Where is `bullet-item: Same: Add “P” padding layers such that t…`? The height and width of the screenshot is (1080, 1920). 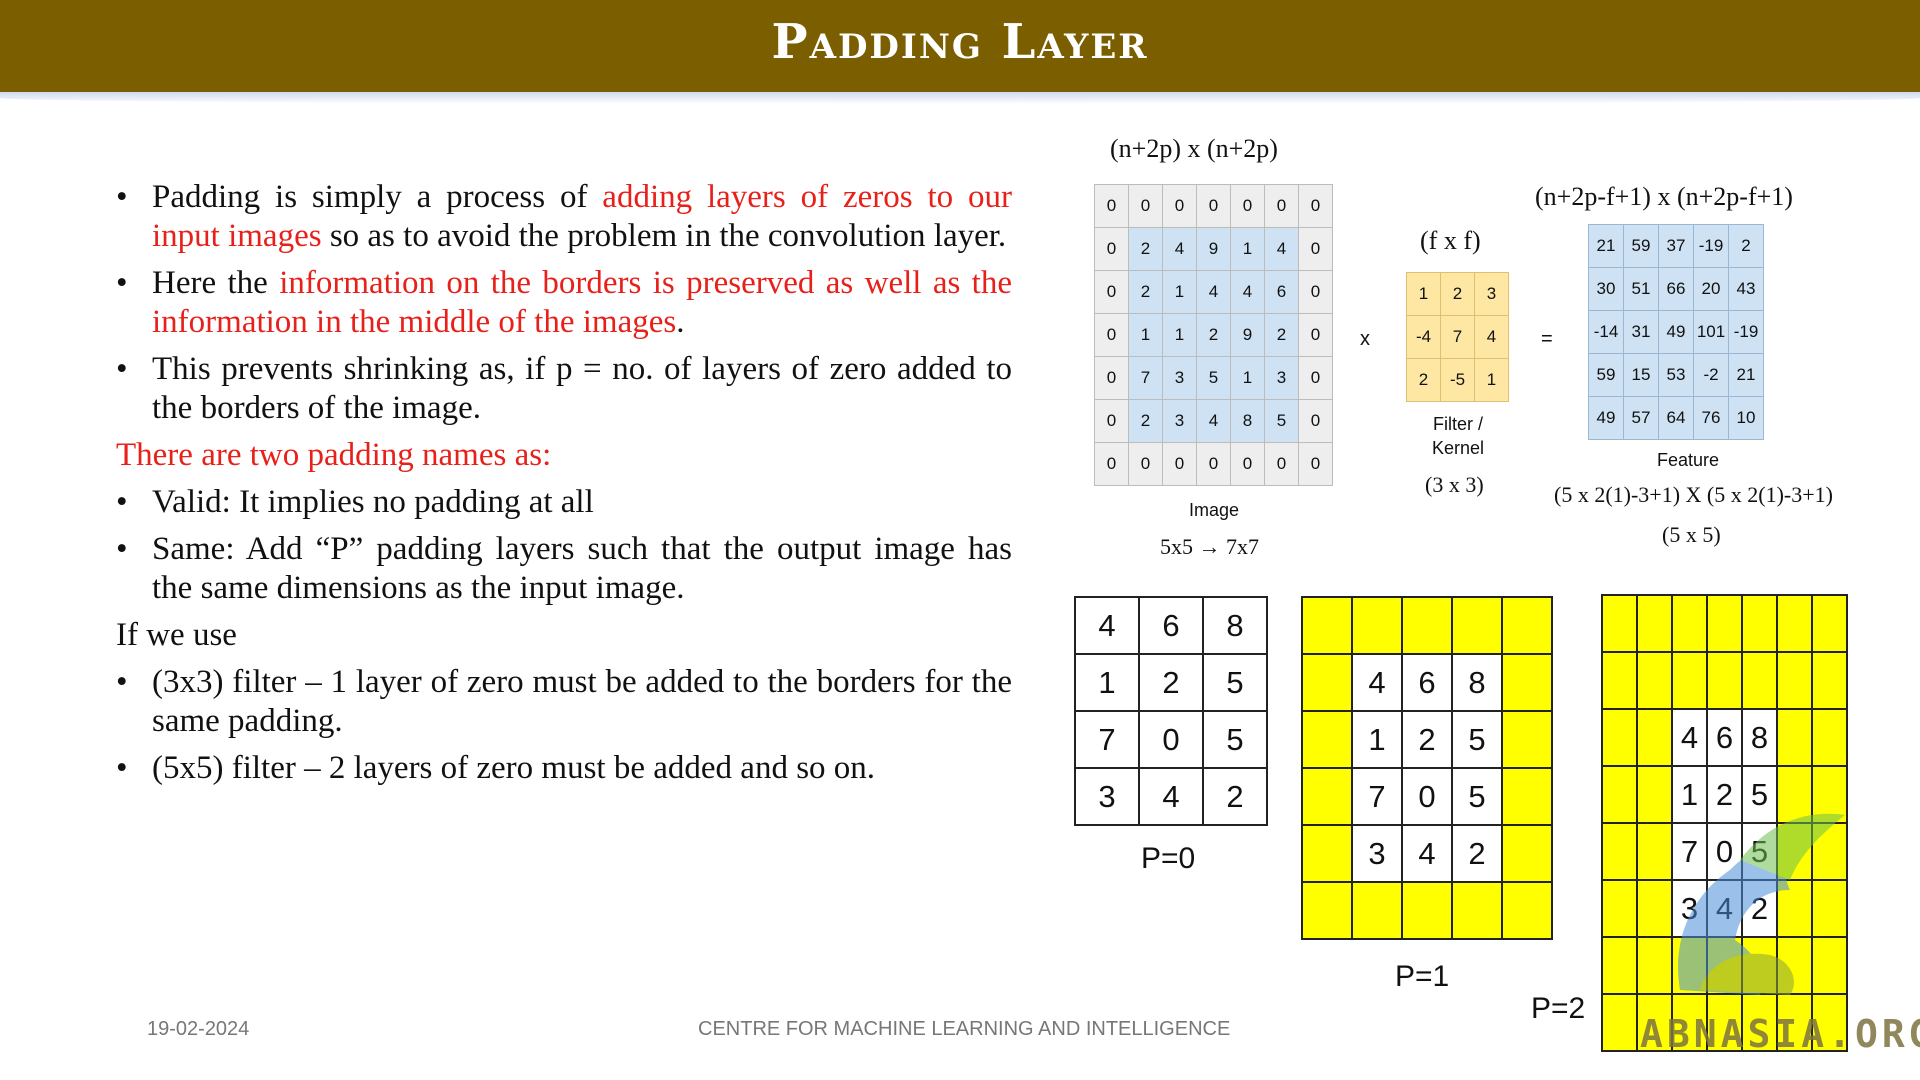
bullet-item: Same: Add “P” padding layers such that t… is located at coordinates (564, 569).